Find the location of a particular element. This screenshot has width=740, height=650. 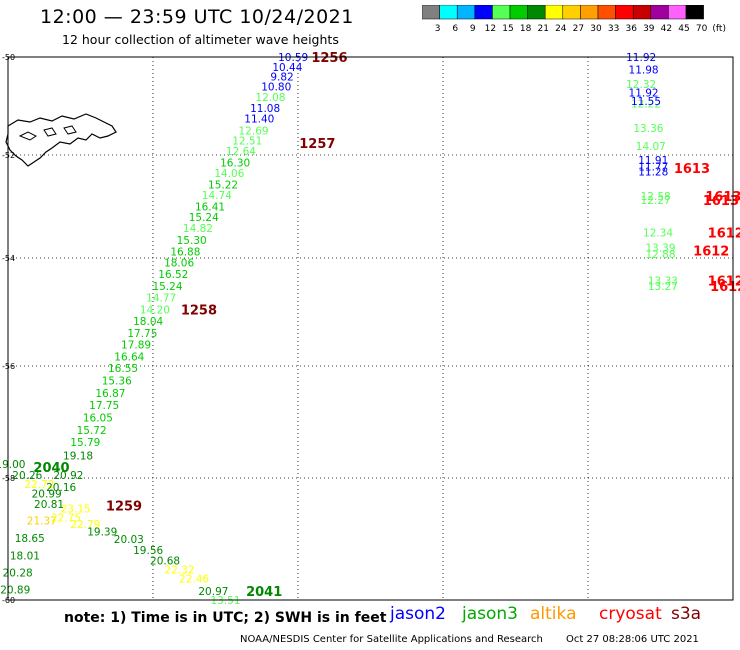

swh-reading: 11.08 is located at coordinates (265, 109).